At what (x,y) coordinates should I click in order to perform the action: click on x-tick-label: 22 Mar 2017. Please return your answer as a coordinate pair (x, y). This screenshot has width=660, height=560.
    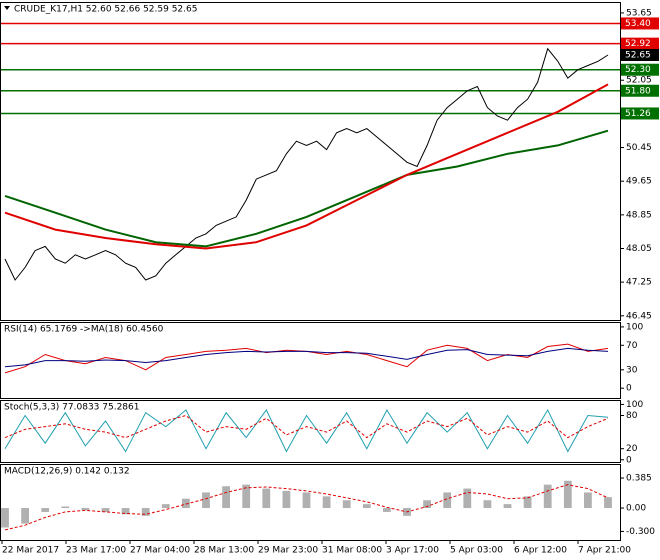
    Looking at the image, I should click on (30, 551).